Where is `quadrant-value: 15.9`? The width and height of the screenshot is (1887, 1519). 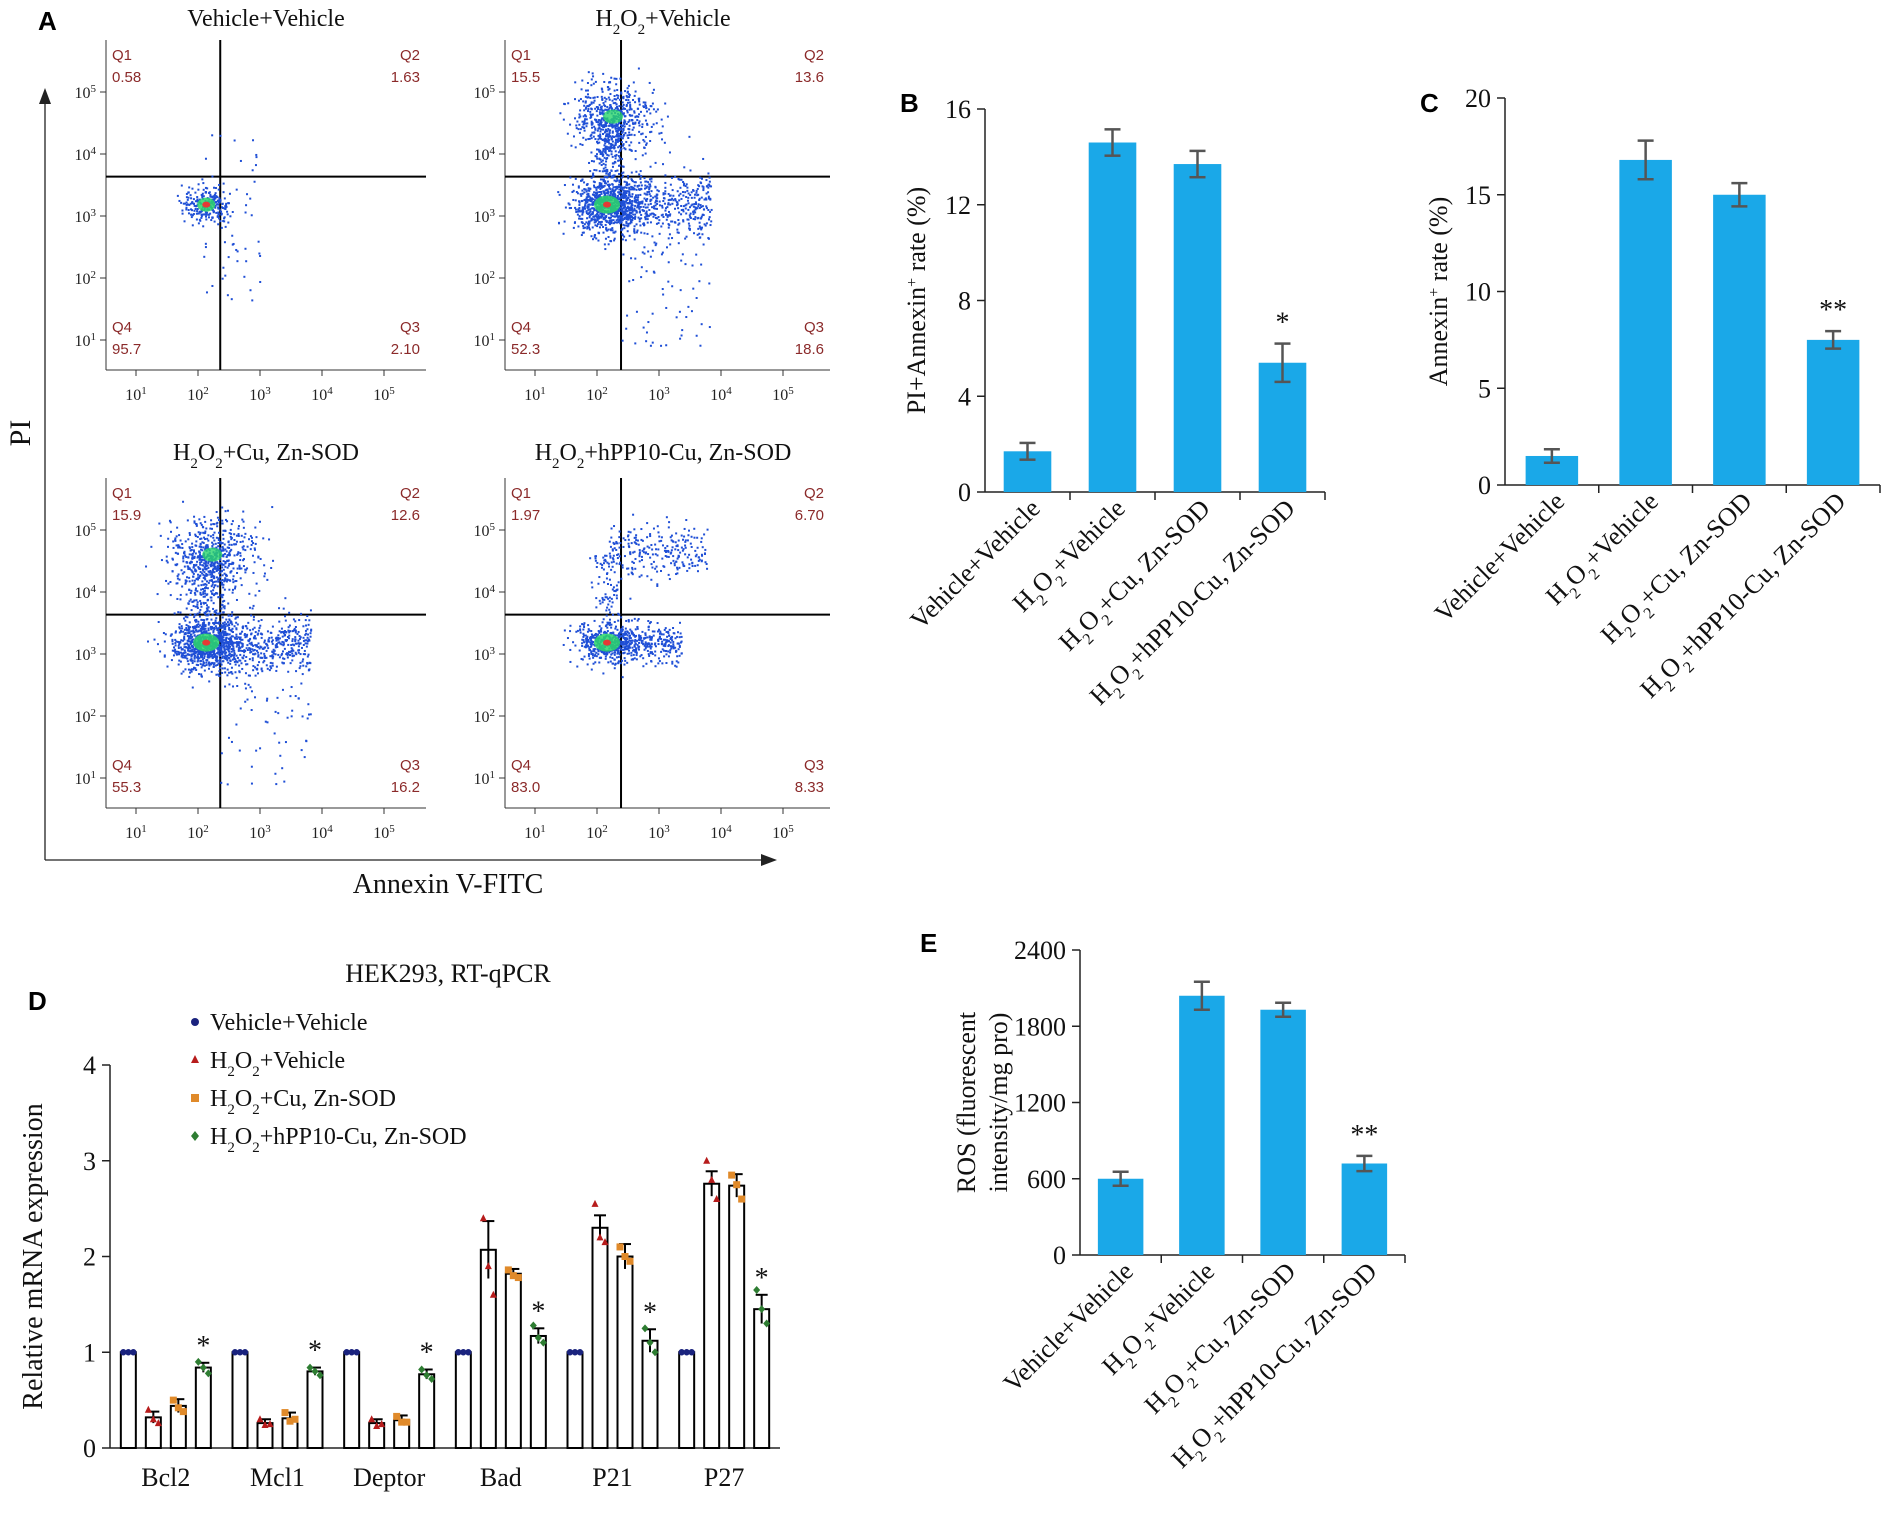 quadrant-value: 15.9 is located at coordinates (126, 515).